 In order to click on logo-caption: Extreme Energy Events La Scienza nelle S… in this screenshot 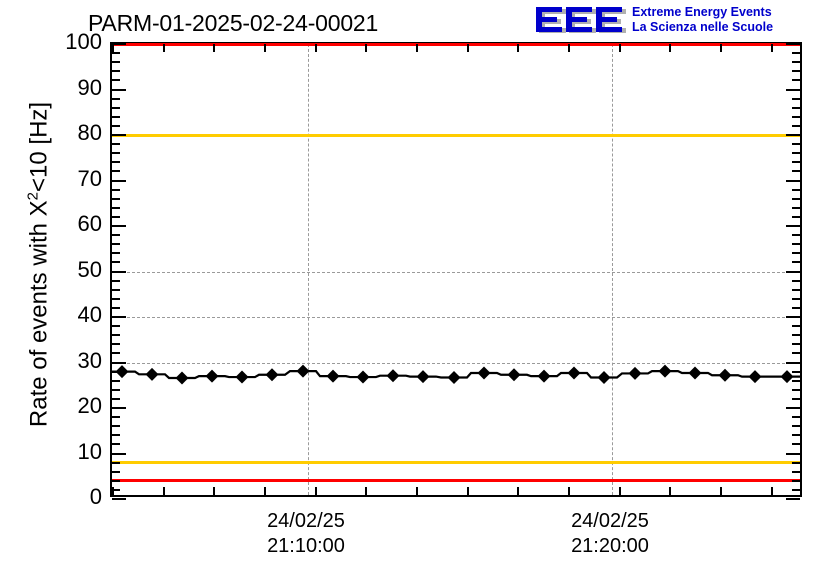, I will do `click(702, 20)`.